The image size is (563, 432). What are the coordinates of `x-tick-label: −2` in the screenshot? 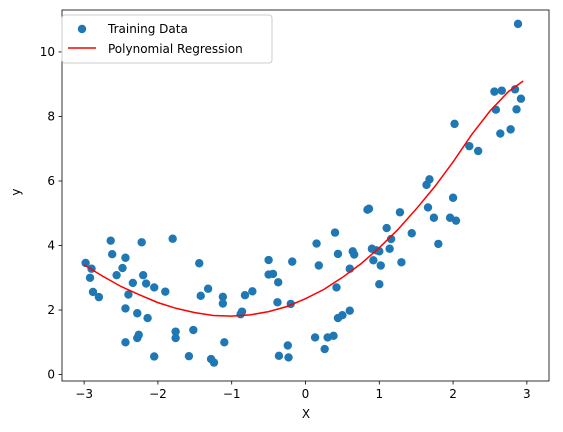 It's located at (158, 394).